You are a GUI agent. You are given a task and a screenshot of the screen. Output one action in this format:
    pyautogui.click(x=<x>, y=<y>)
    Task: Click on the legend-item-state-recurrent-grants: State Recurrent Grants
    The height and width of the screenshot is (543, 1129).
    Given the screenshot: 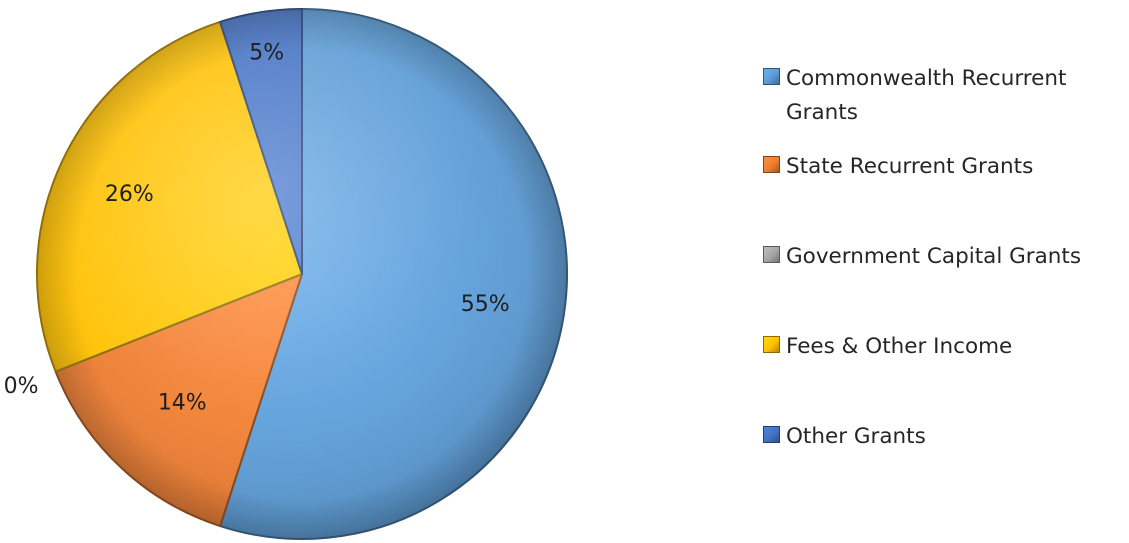 What is the action you would take?
    pyautogui.click(x=939, y=167)
    